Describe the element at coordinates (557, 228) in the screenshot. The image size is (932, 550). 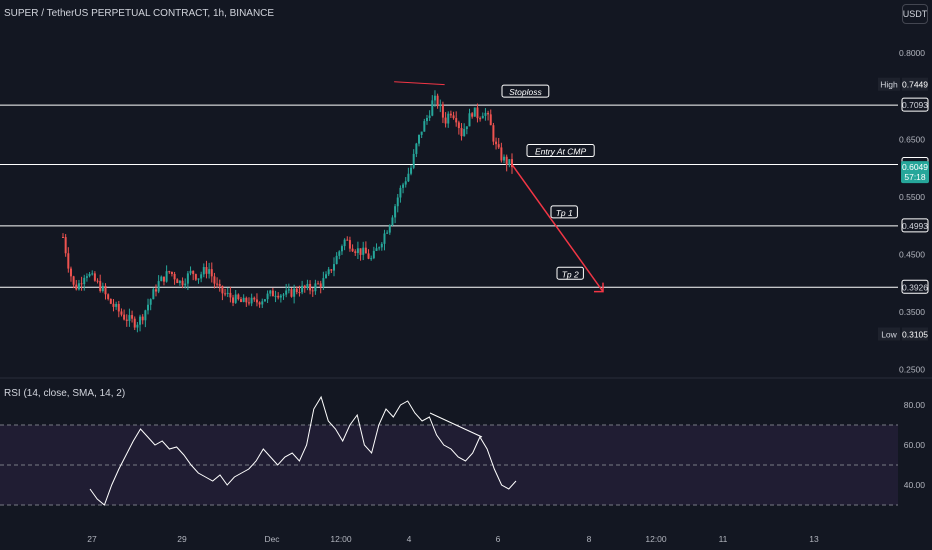
I see `projection-arrow` at that location.